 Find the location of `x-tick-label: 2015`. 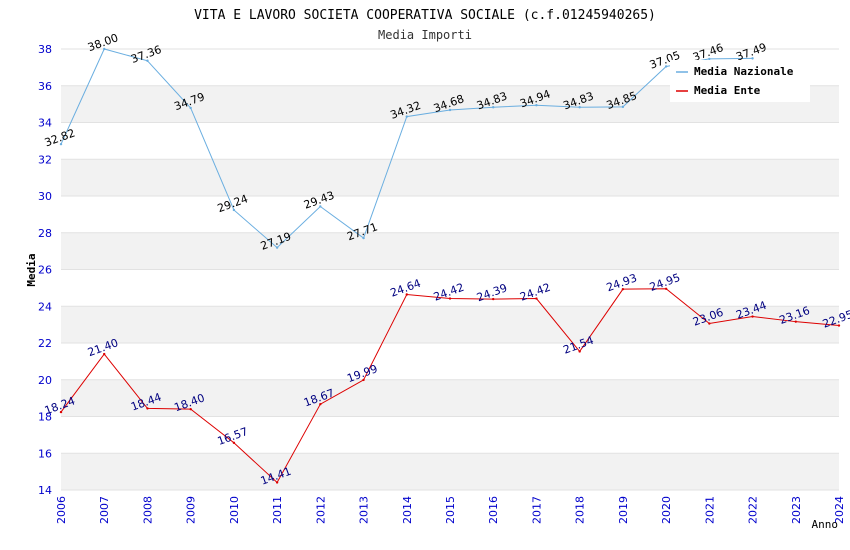

x-tick-label: 2015 is located at coordinates (450, 510).